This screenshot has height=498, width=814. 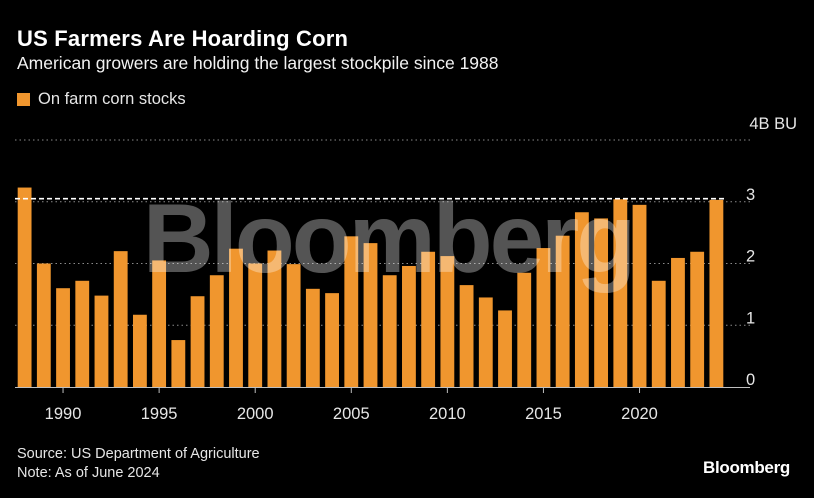 What do you see at coordinates (88, 473) in the screenshot?
I see `note-text: Note: As of June 2024` at bounding box center [88, 473].